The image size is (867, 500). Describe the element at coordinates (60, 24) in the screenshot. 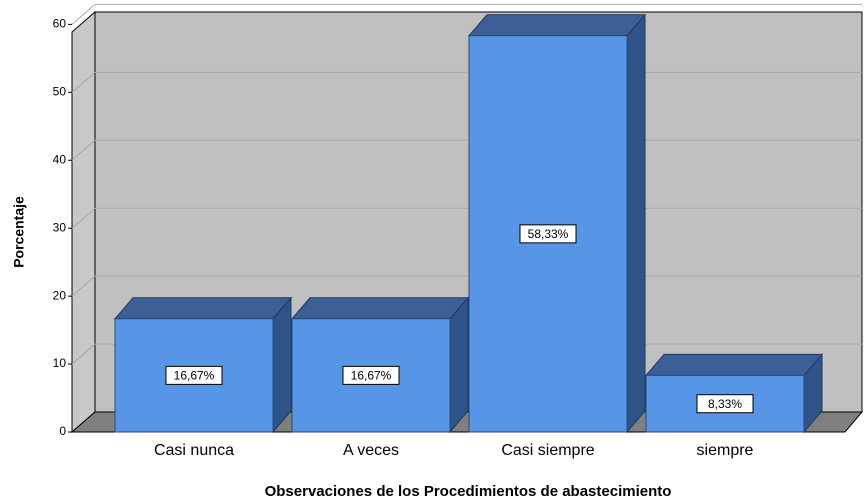

I see `y-tick-label: 60` at that location.